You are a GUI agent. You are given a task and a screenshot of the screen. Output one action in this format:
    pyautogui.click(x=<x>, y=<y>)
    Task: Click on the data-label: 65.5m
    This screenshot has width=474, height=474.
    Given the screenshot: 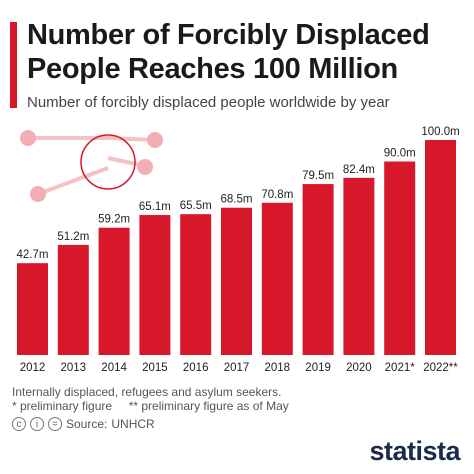 What is the action you would take?
    pyautogui.click(x=196, y=206)
    